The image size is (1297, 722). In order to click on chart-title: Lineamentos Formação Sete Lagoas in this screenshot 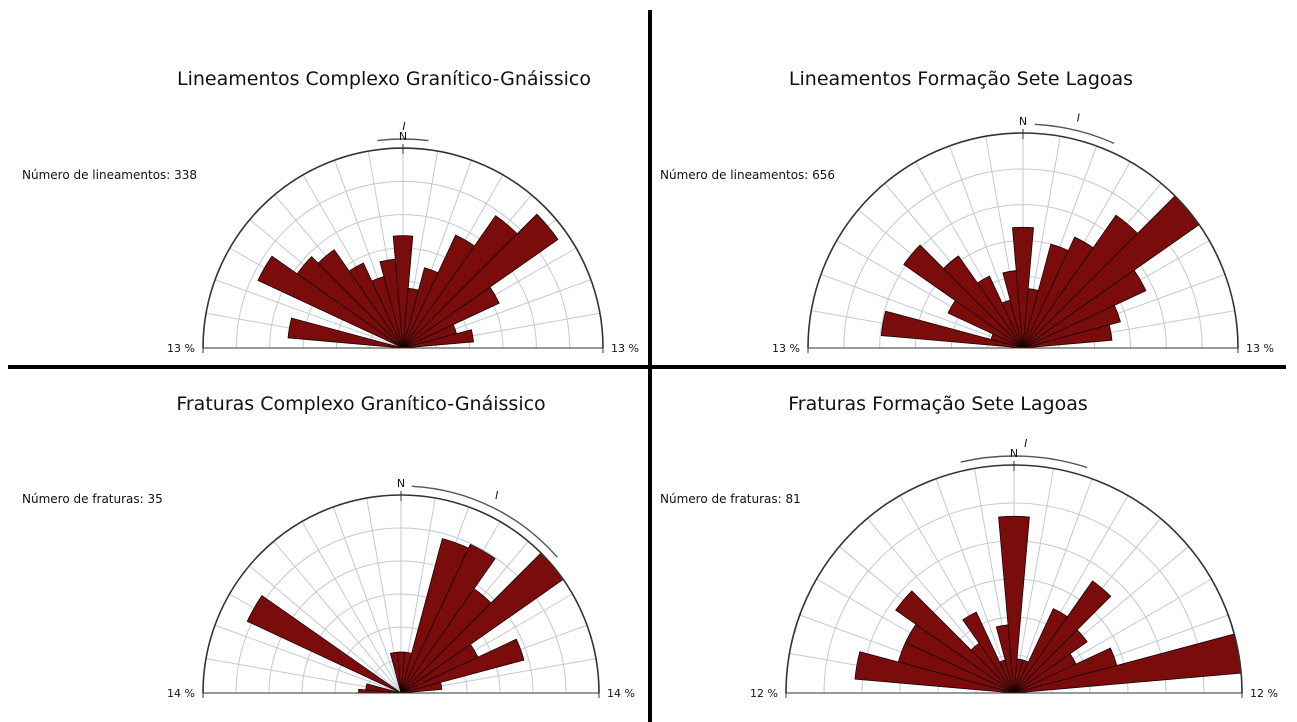, I will do `click(961, 79)`.